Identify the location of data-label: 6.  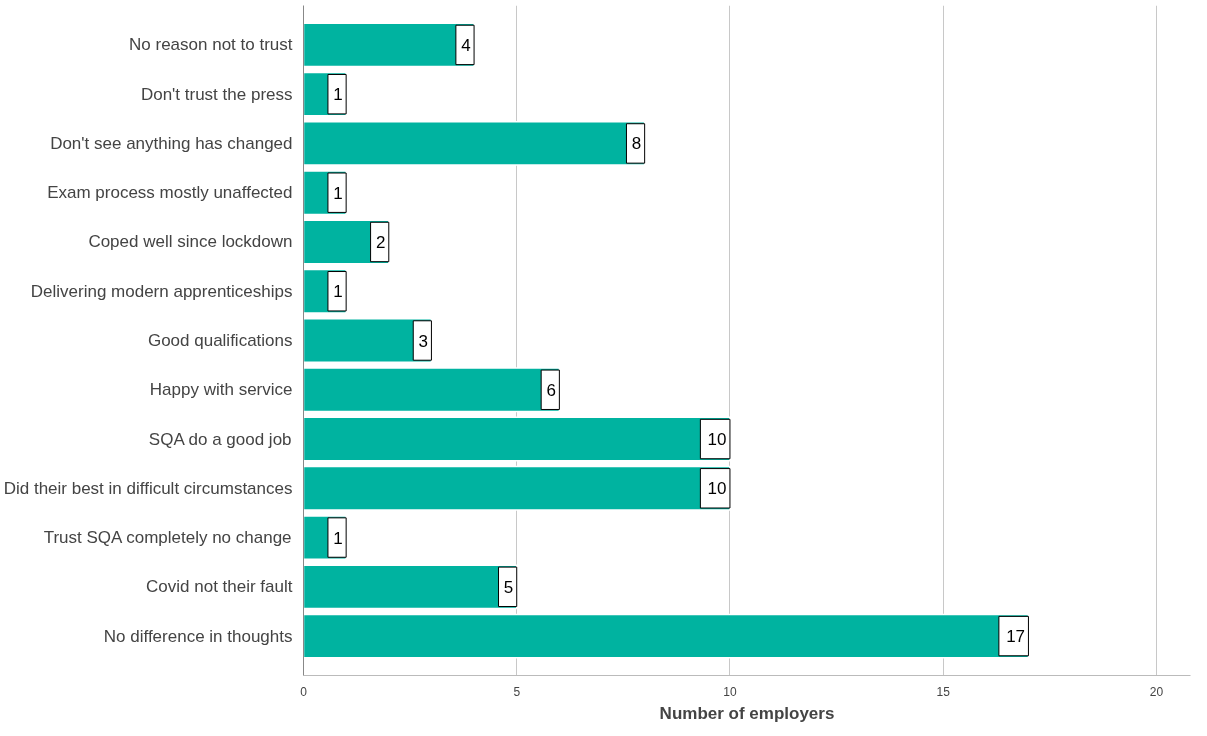
(551, 390).